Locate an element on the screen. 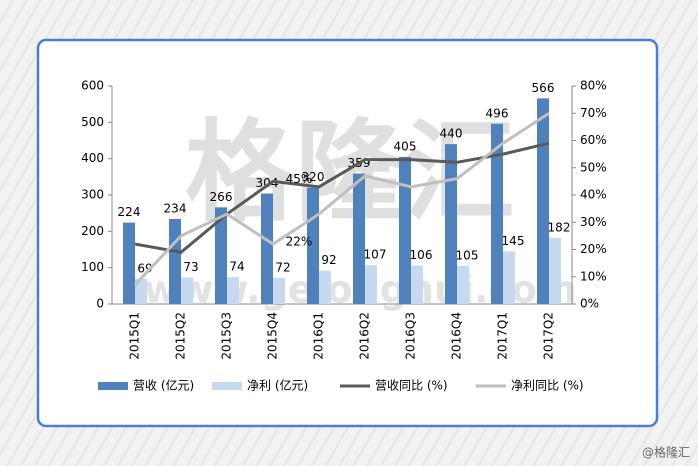 The image size is (698, 466). line-value-label: 22% is located at coordinates (299, 242).